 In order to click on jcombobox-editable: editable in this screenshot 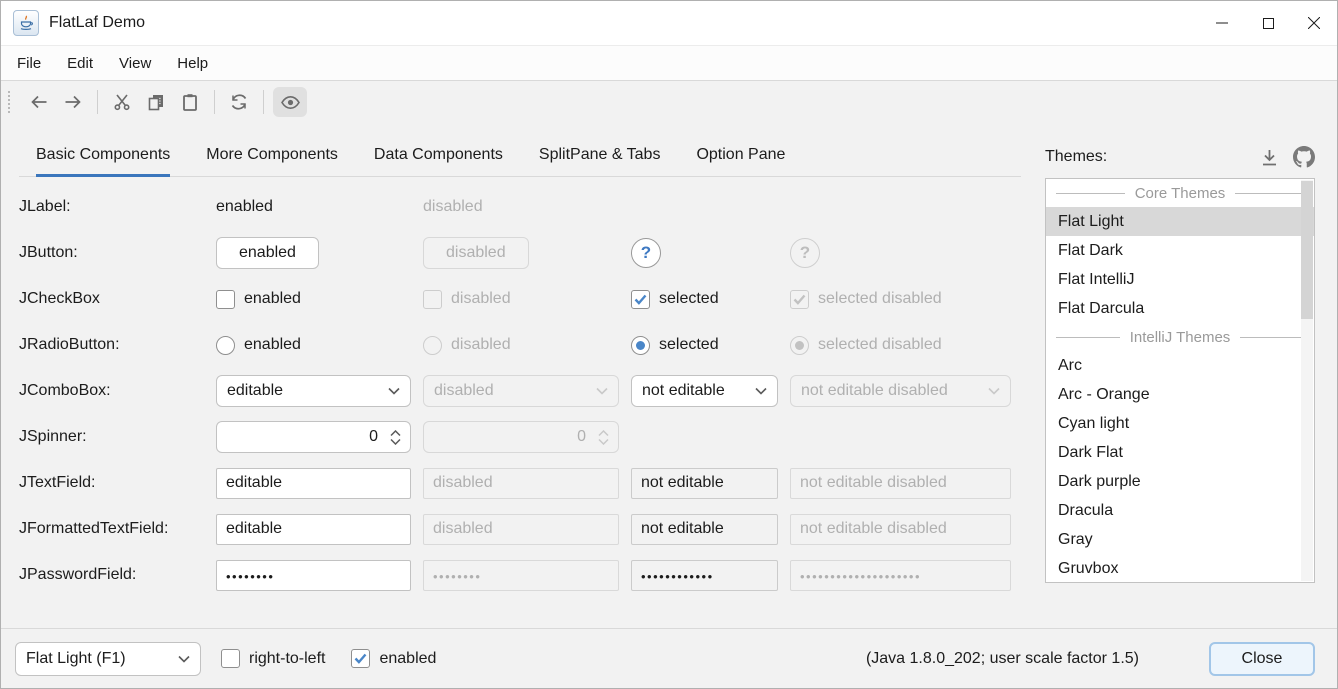, I will do `click(313, 391)`.